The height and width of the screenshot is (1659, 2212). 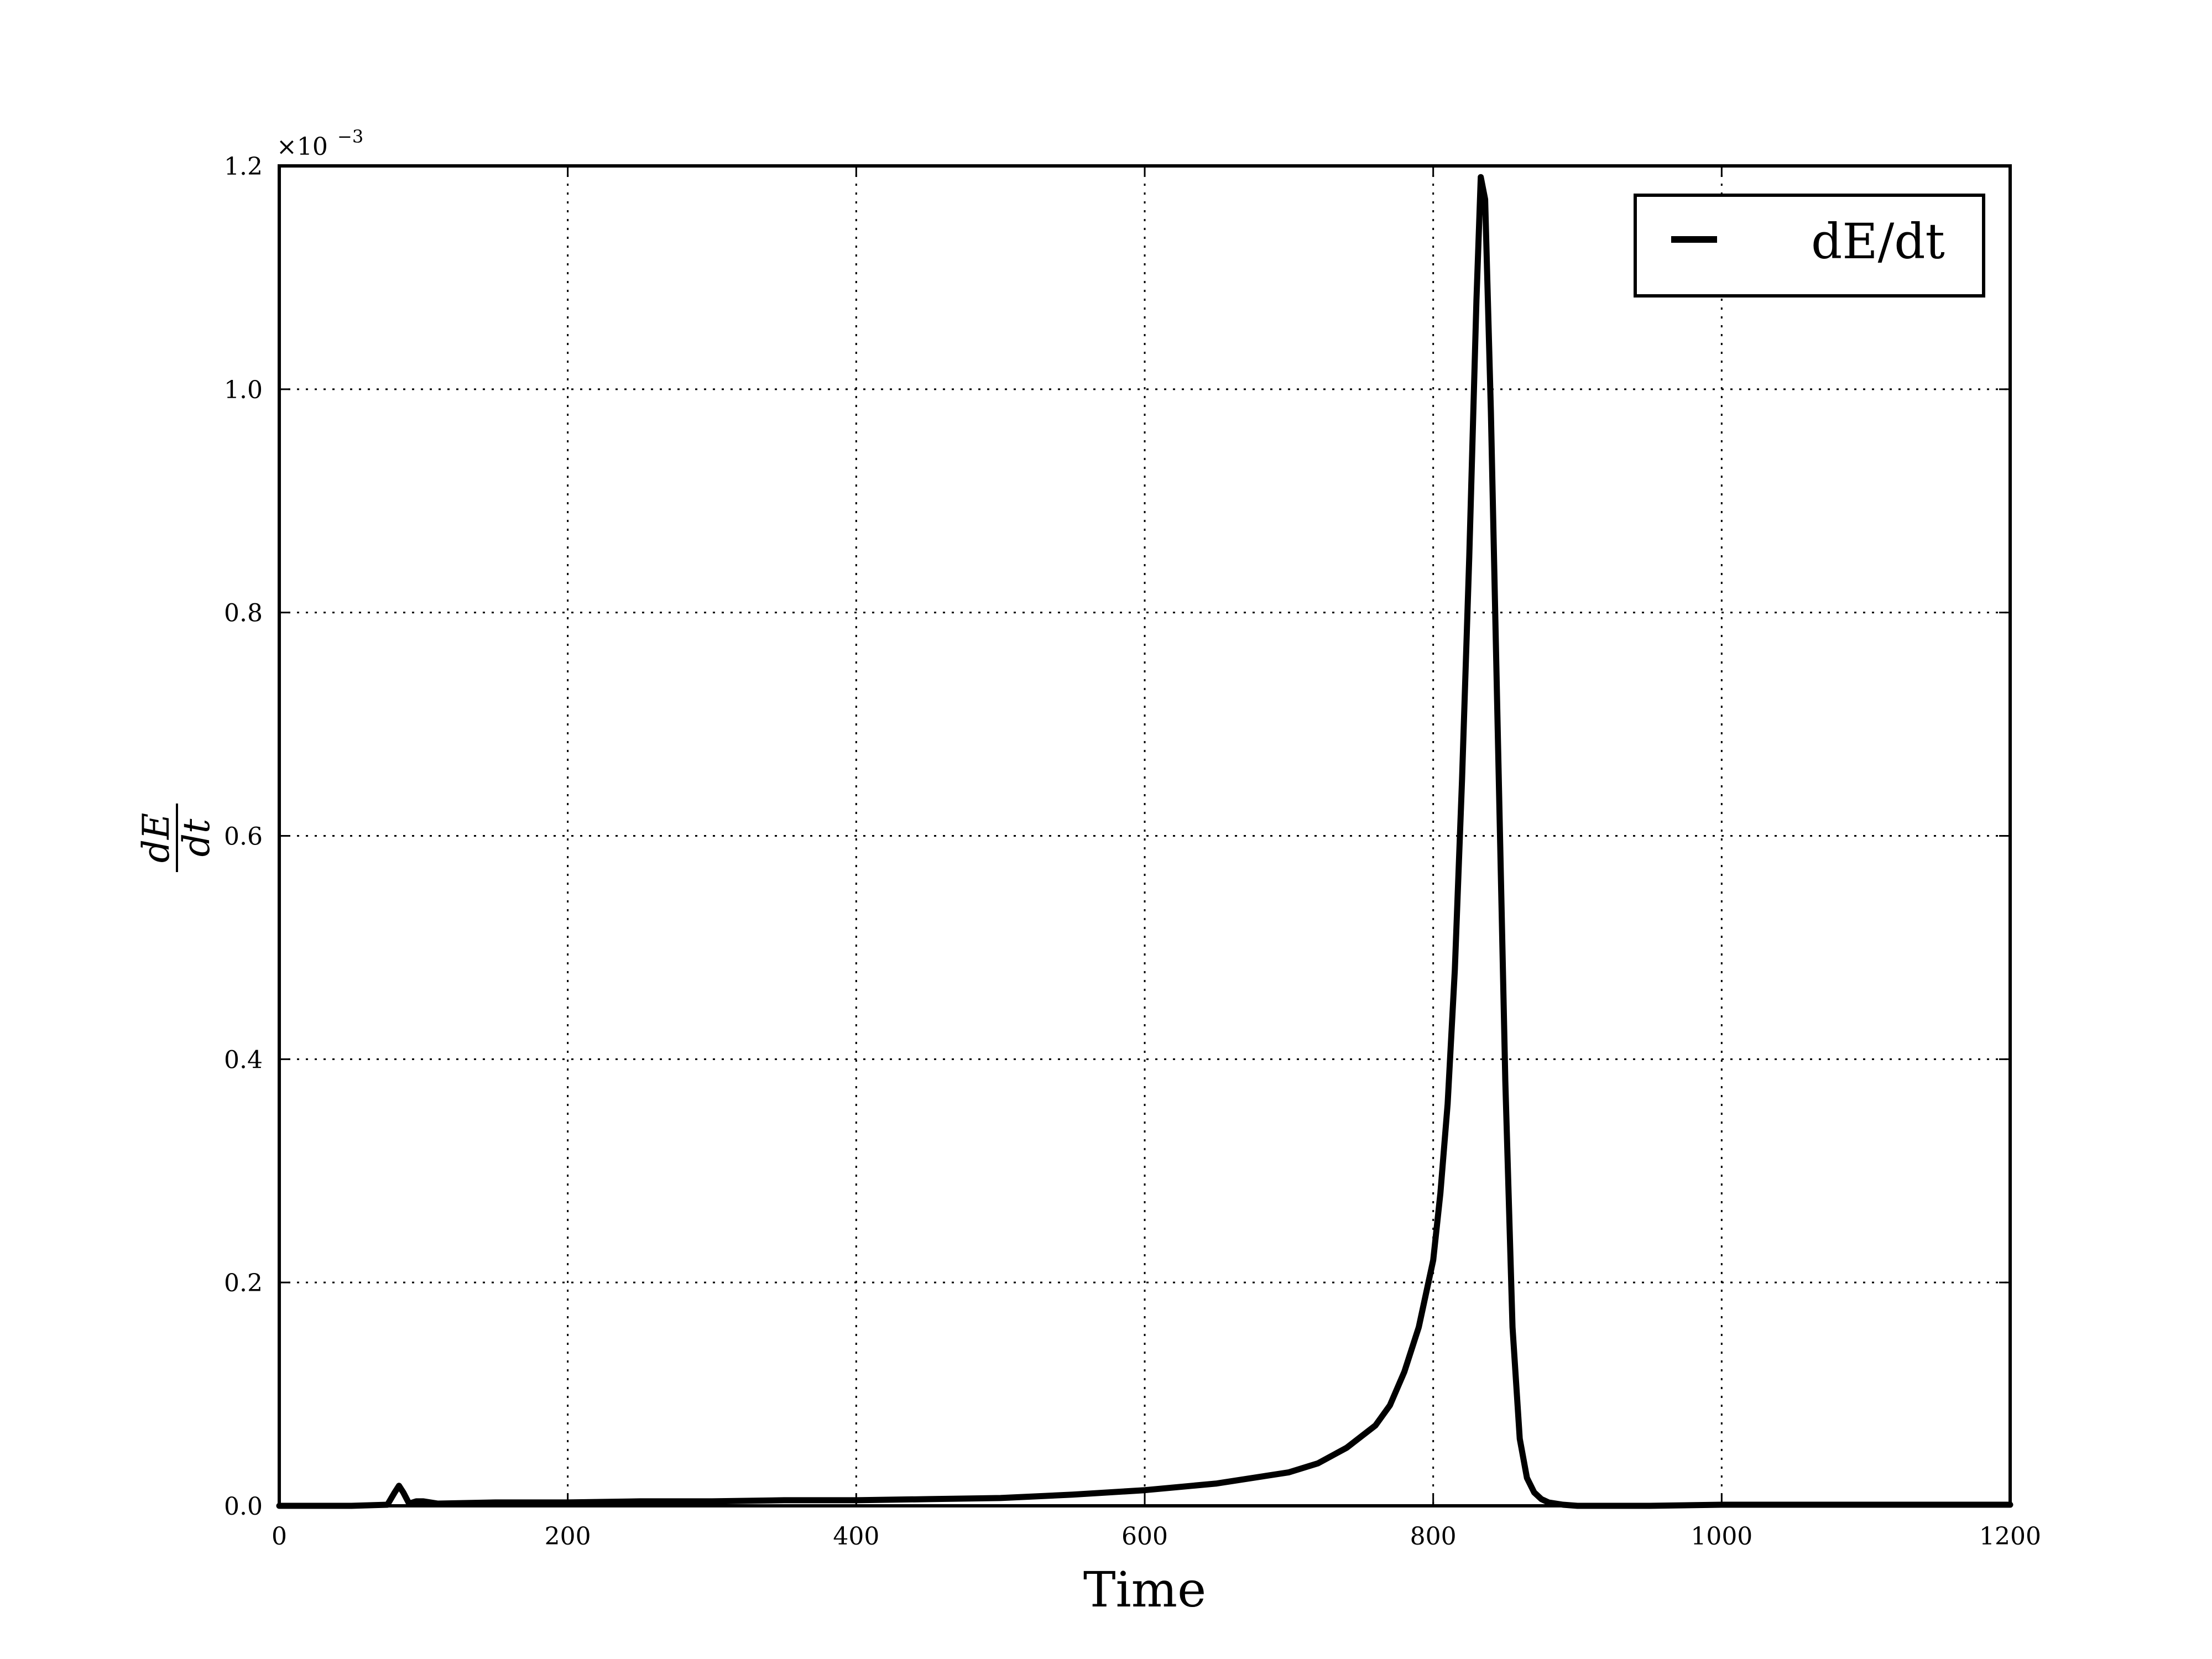 What do you see at coordinates (1145, 1589) in the screenshot?
I see `x-axis-label: Time` at bounding box center [1145, 1589].